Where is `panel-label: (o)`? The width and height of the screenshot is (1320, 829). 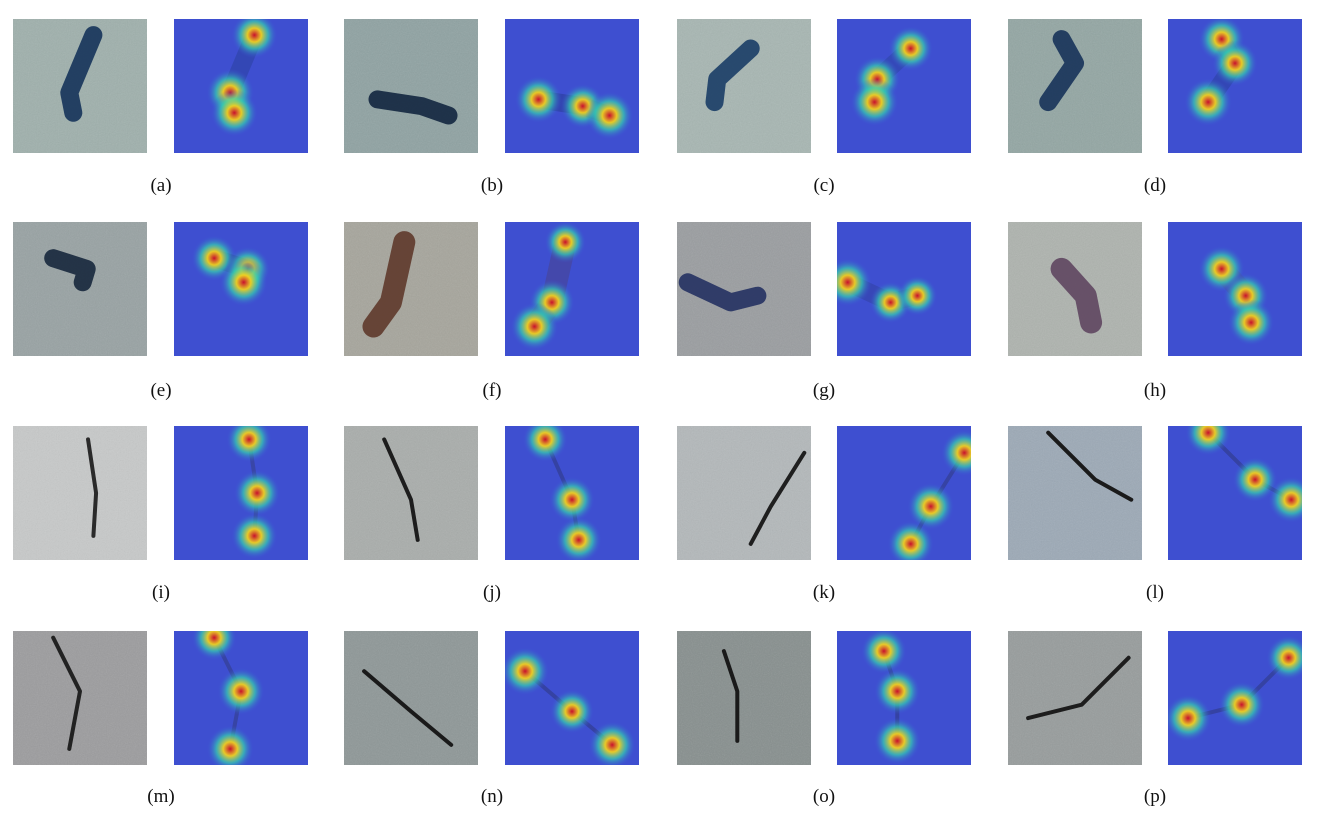
panel-label: (o) is located at coordinates (824, 797).